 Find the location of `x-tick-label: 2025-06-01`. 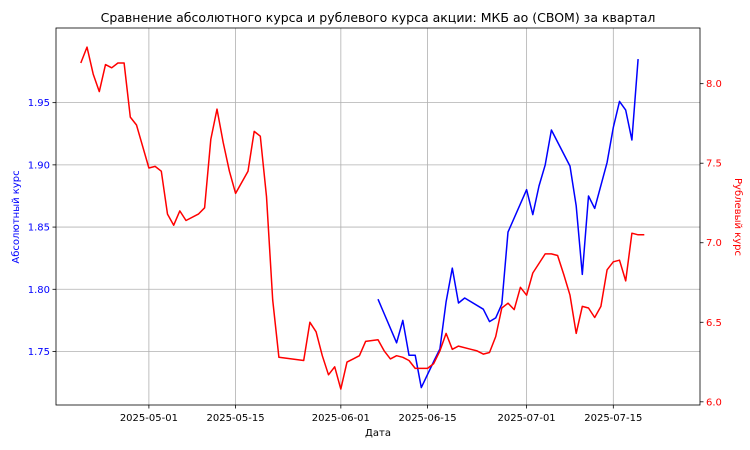

x-tick-label: 2025-06-01 is located at coordinates (341, 418).